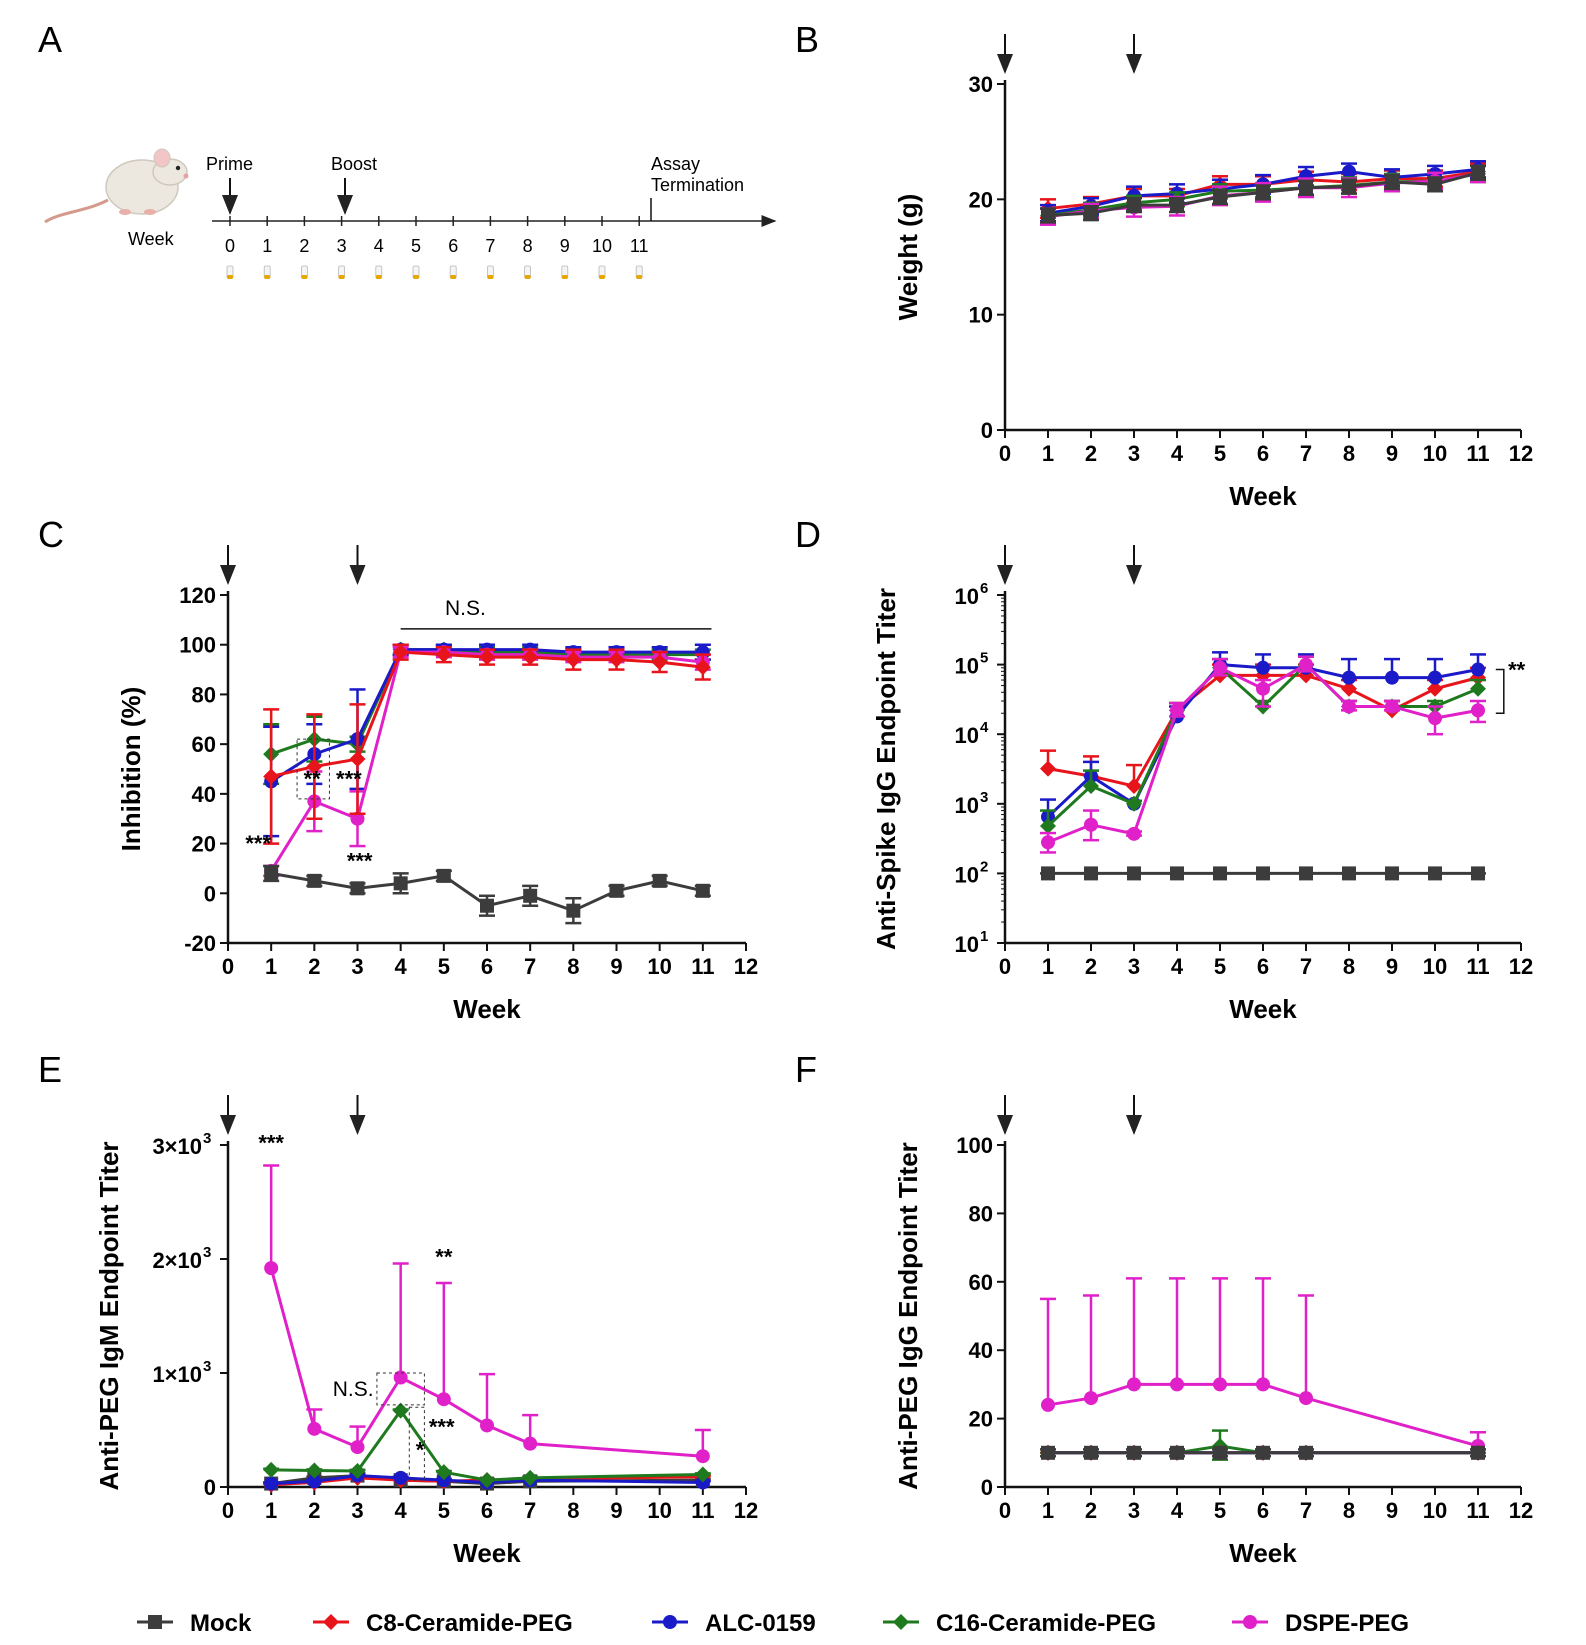 This screenshot has width=1586, height=1645. What do you see at coordinates (51, 534) in the screenshot?
I see `panel-letter-c: C` at bounding box center [51, 534].